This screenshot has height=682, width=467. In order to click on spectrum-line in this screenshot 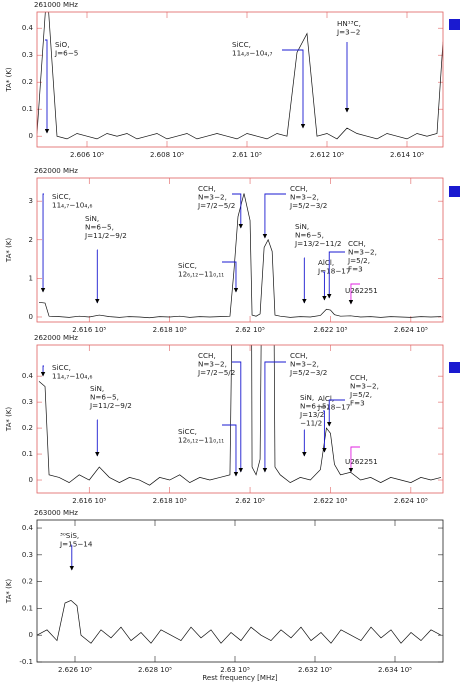, I will do `click(239, 621)`.